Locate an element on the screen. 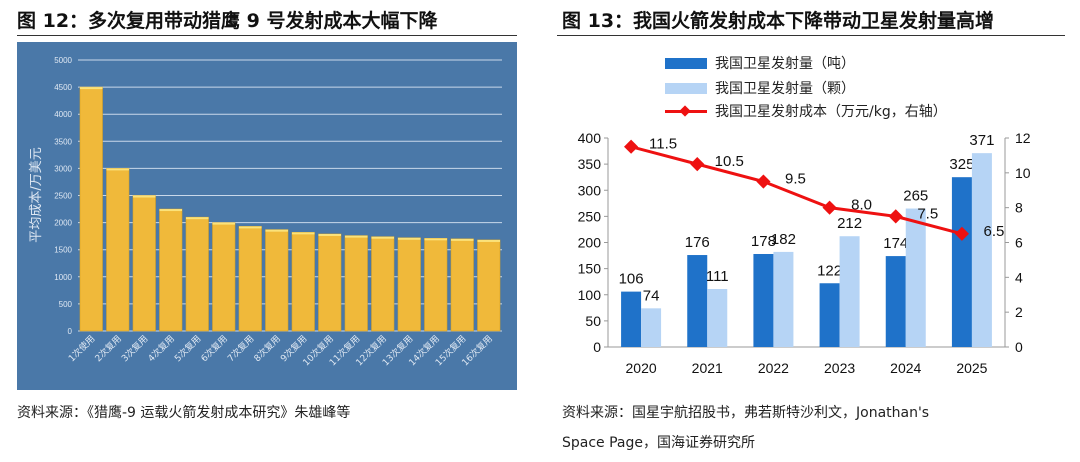 The width and height of the screenshot is (1080, 462). right-y2-tick-label: 12 is located at coordinates (1023, 138).